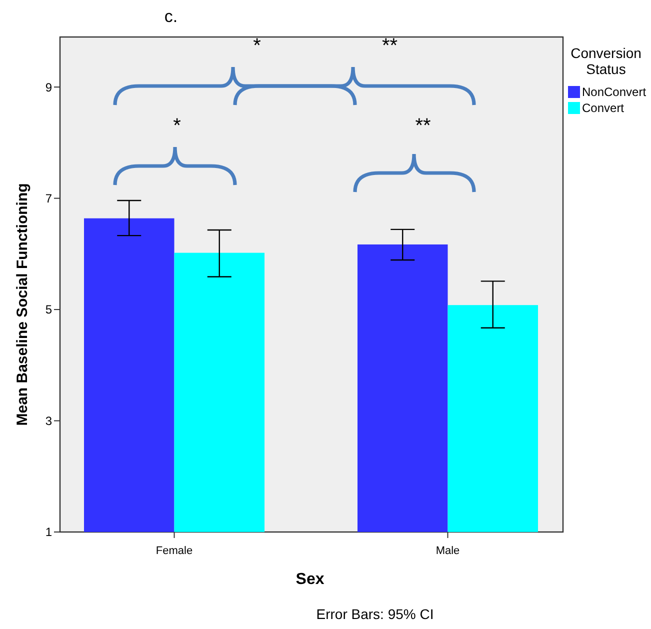  What do you see at coordinates (22, 304) in the screenshot?
I see `y-axis-title: Mean Baseline Social Functioning` at bounding box center [22, 304].